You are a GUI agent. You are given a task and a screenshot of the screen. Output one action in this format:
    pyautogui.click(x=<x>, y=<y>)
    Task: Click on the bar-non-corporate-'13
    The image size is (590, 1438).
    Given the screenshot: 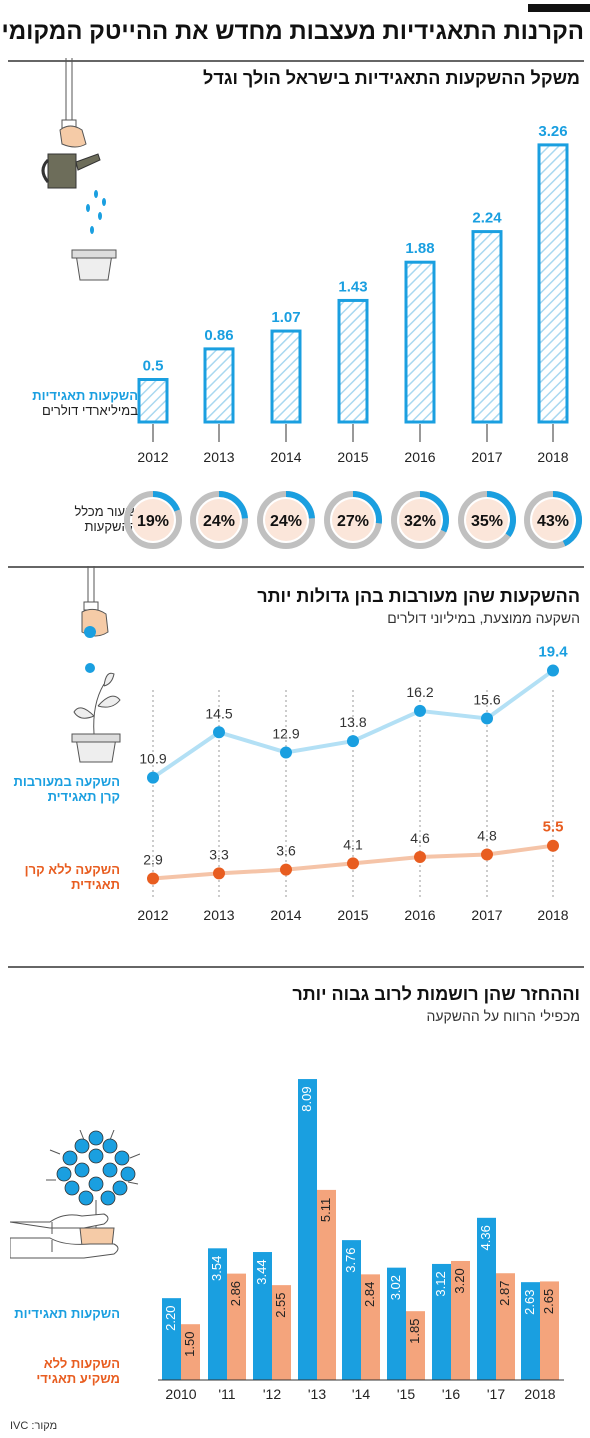 What is the action you would take?
    pyautogui.click(x=326, y=1284)
    